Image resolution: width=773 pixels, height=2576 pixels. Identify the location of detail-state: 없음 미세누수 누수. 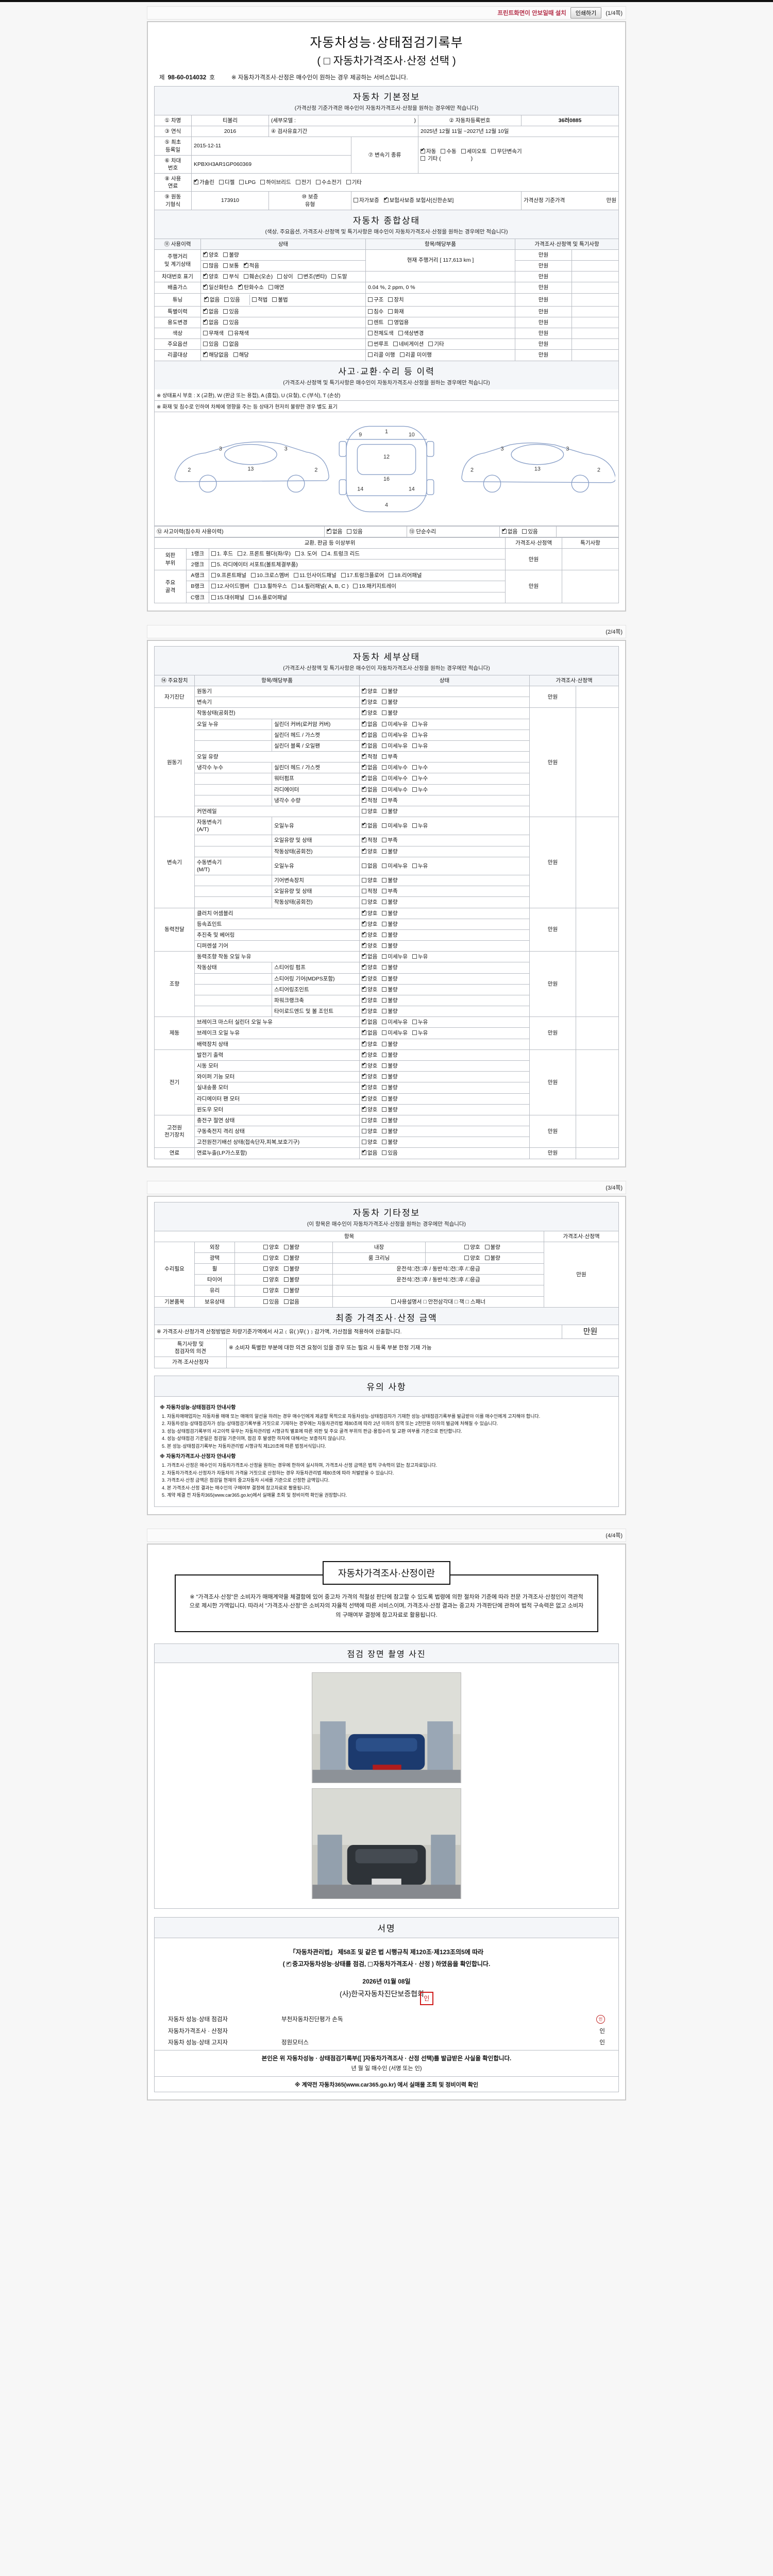
(444, 768).